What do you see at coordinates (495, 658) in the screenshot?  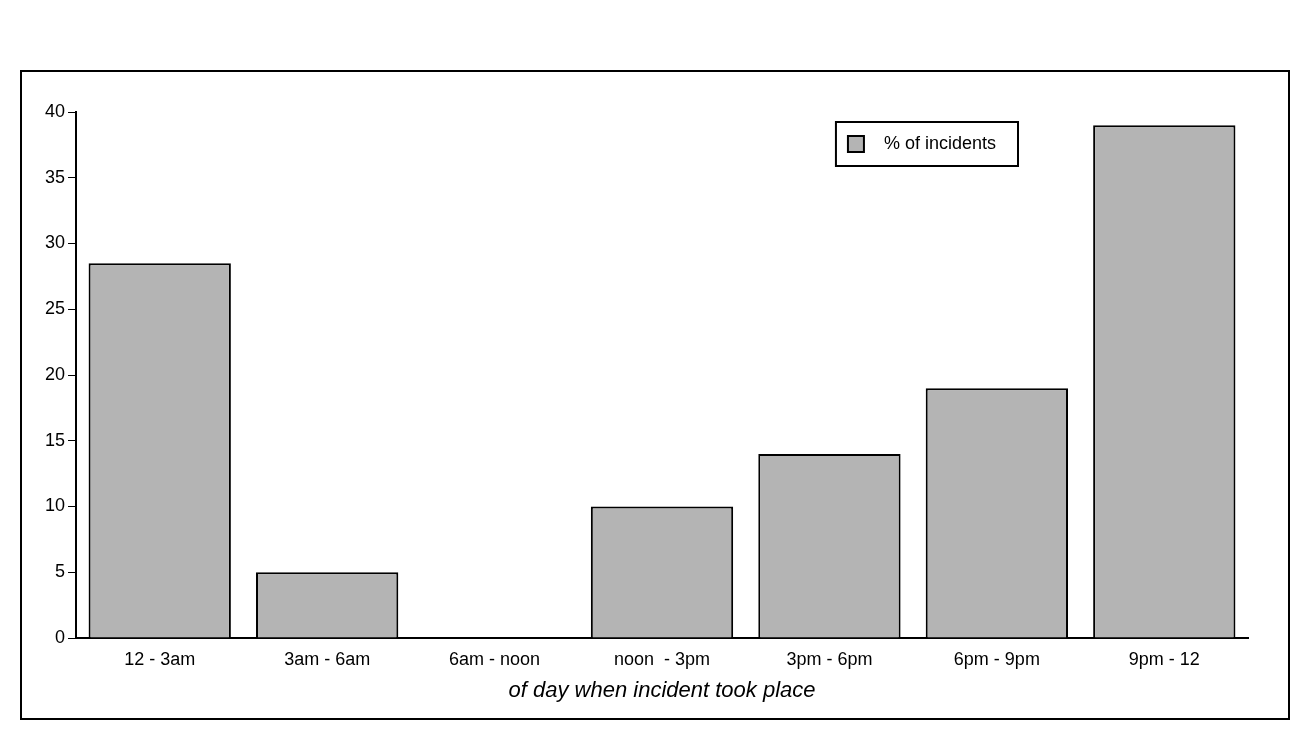 I see `x-tick-label: 6am - noon` at bounding box center [495, 658].